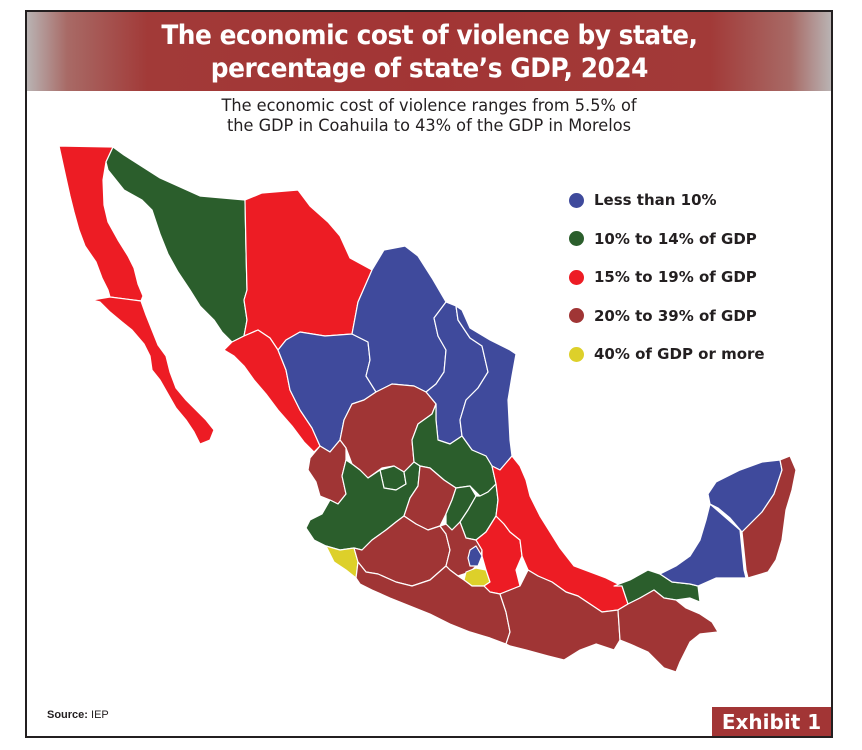 This screenshot has height=750, width=862. What do you see at coordinates (675, 238) in the screenshot?
I see `legend-label: 10% to 14% of GDP` at bounding box center [675, 238].